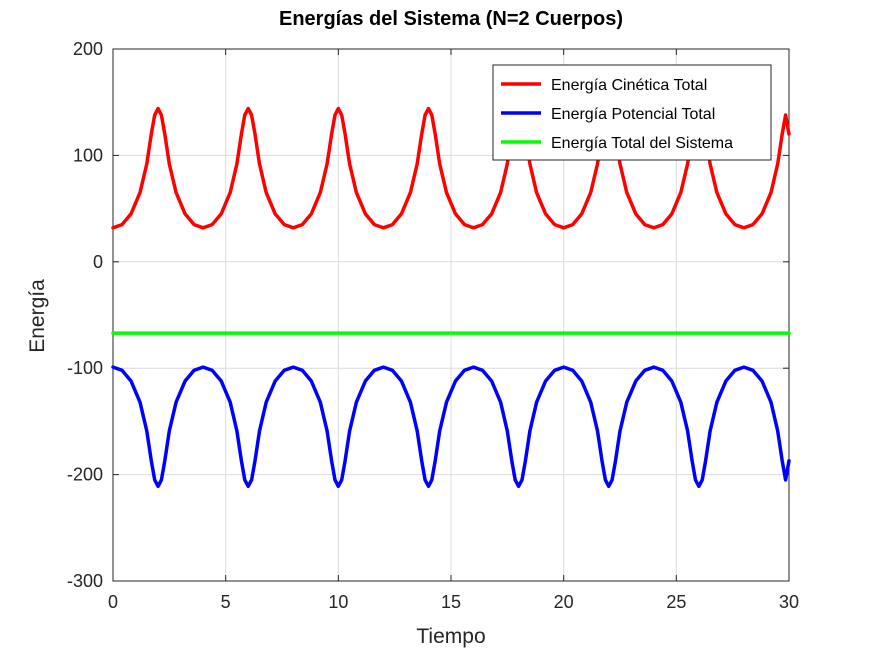 The height and width of the screenshot is (654, 872). Describe the element at coordinates (451, 602) in the screenshot. I see `x-tick-label: 15` at that location.